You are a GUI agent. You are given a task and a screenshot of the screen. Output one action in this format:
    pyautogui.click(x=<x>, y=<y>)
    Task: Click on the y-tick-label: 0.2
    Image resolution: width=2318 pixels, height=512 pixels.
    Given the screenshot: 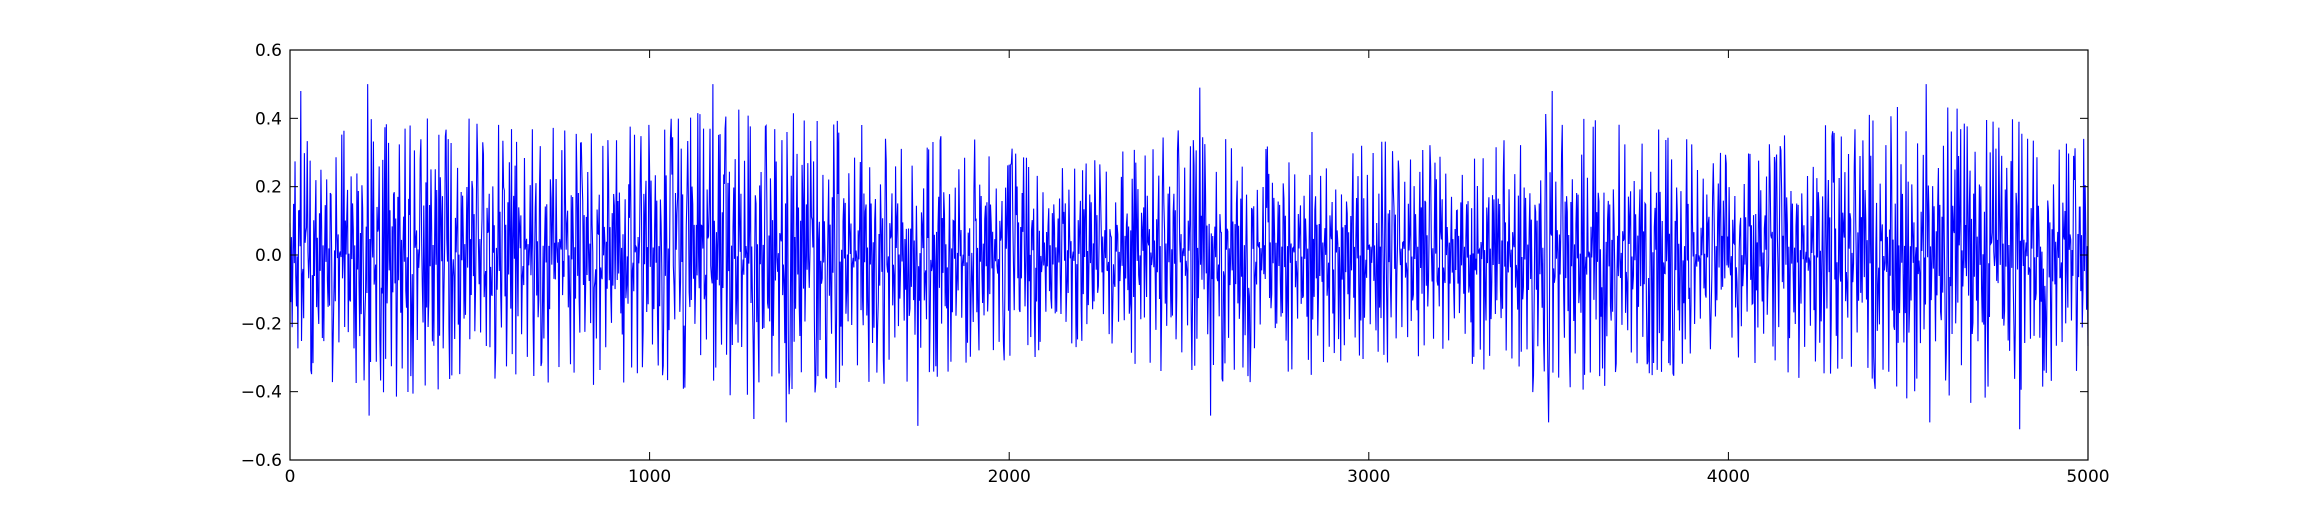 What is the action you would take?
    pyautogui.click(x=268, y=188)
    